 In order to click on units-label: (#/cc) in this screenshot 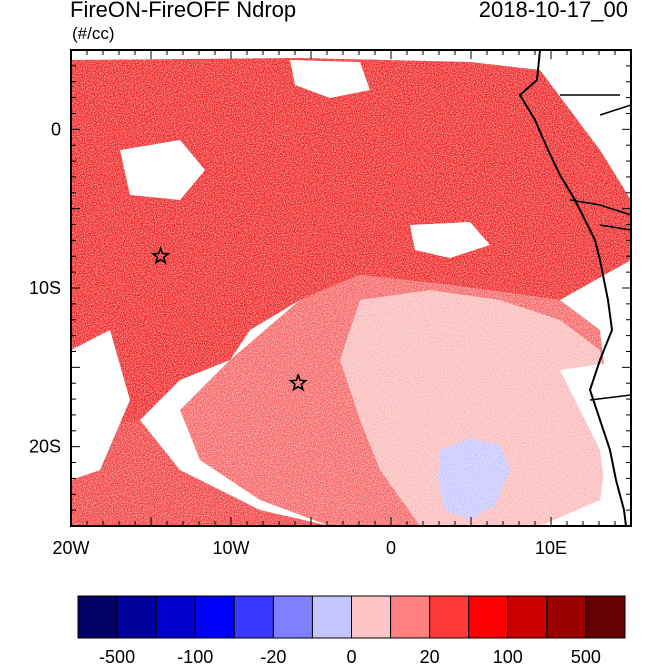, I will do `click(93, 33)`.